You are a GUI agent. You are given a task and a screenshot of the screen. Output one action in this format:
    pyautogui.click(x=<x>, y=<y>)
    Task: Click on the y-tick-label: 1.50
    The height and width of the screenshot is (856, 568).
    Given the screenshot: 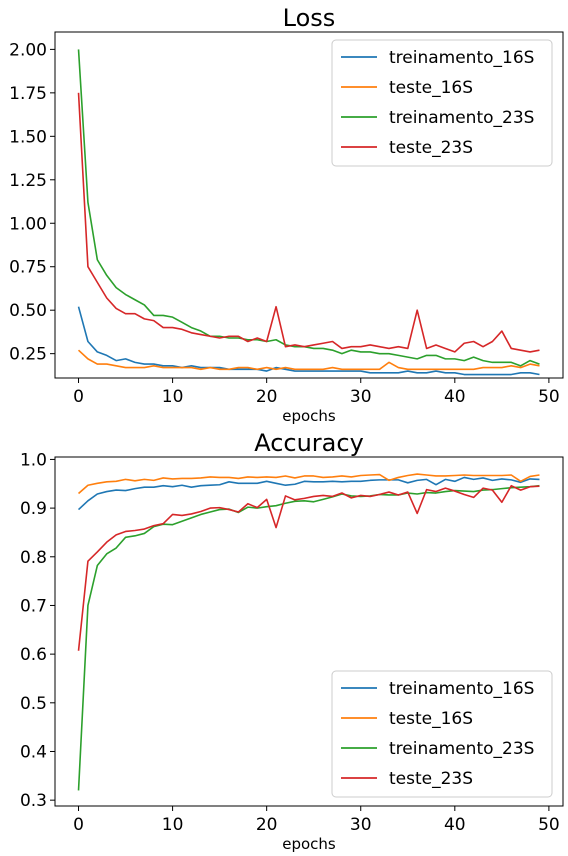 What is the action you would take?
    pyautogui.click(x=28, y=137)
    